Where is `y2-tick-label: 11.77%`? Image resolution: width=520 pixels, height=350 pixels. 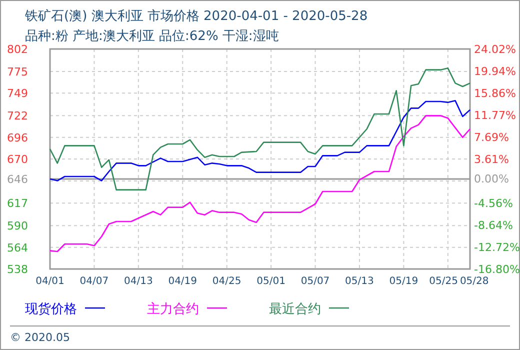
y2-tick-label: 11.77% is located at coordinates (495, 115).